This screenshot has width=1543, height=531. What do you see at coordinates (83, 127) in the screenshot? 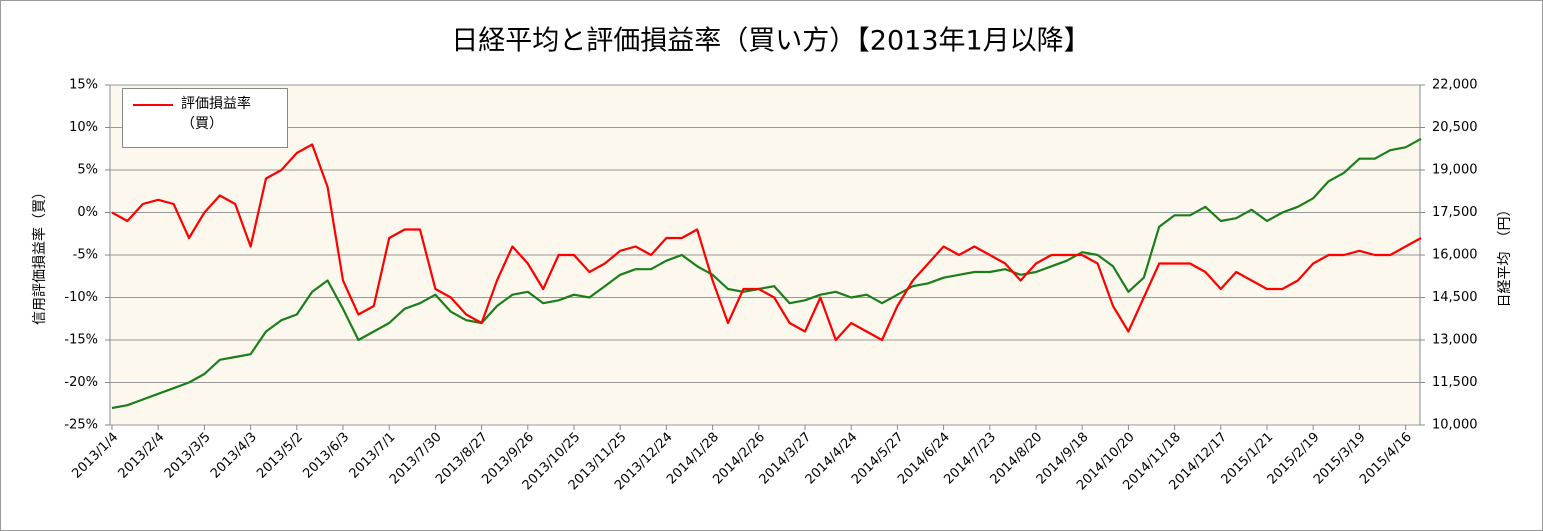
I see `y-tick-label: 10%` at bounding box center [83, 127].